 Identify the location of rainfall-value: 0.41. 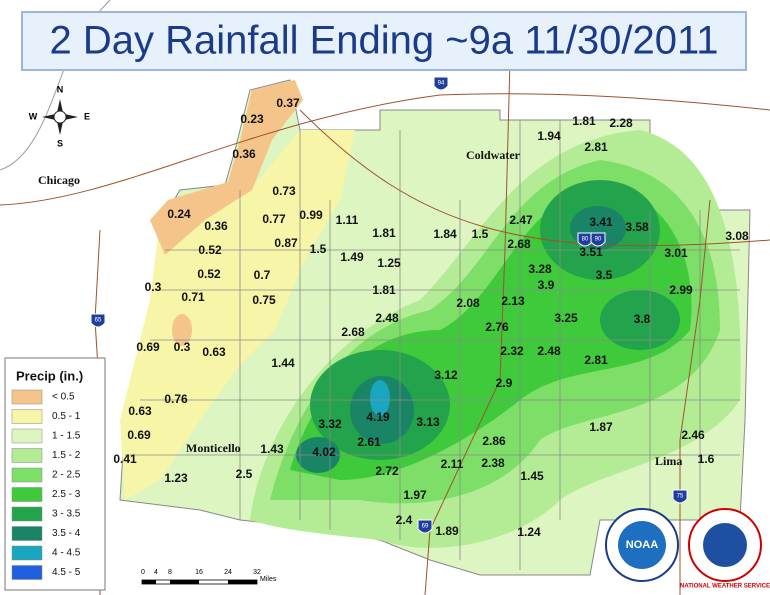
(125, 459).